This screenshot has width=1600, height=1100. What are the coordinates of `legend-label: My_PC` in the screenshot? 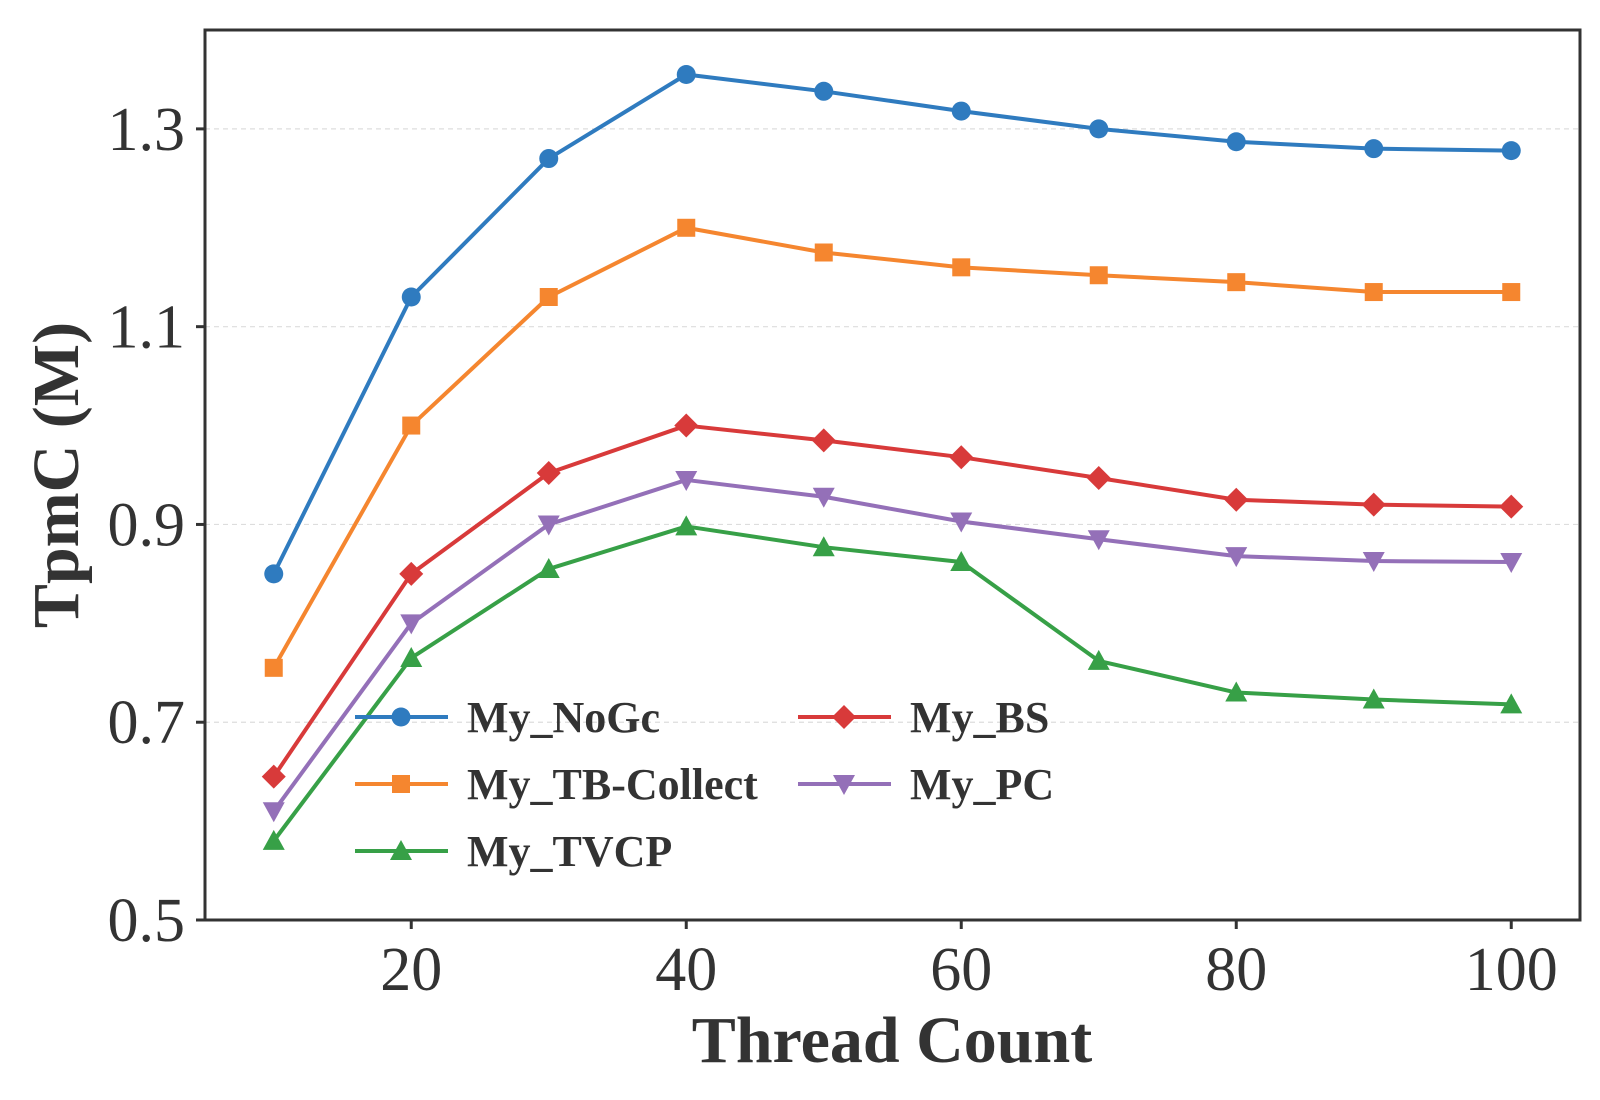 It's located at (982, 784).